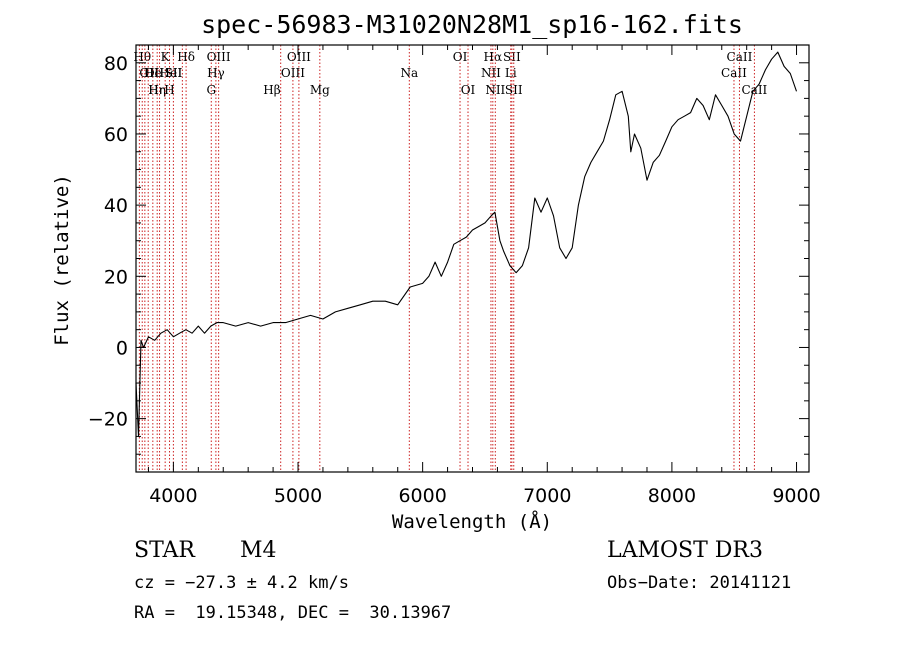  What do you see at coordinates (173, 496) in the screenshot?
I see `x-tick-label: 4000` at bounding box center [173, 496].